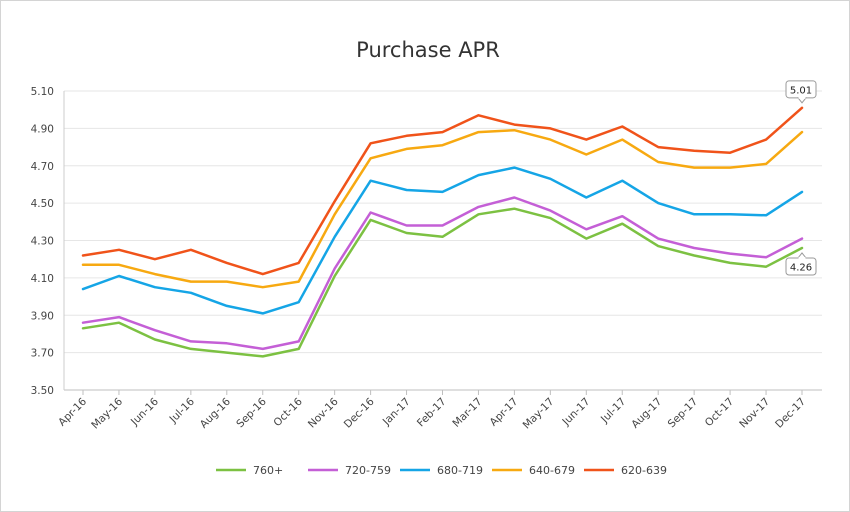 The image size is (850, 512). What do you see at coordinates (42, 167) in the screenshot?
I see `y-tick-label: 4.70` at bounding box center [42, 167].